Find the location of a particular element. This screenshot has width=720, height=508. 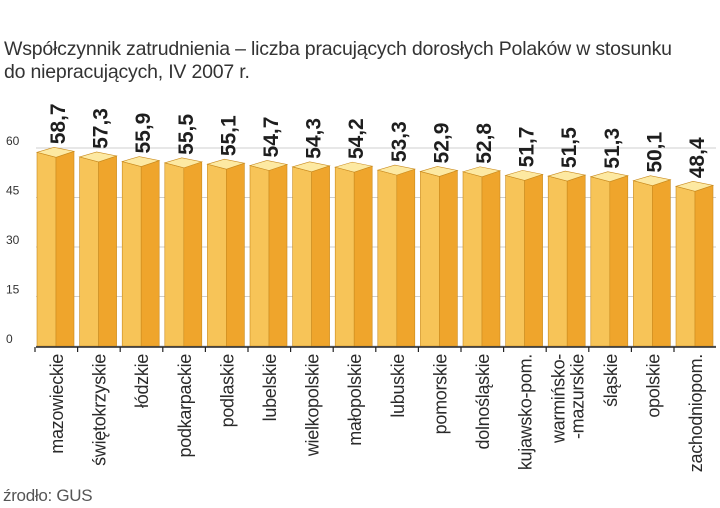

chart-title-line-2: do niepracujących, IV 2007 r. is located at coordinates (127, 72).